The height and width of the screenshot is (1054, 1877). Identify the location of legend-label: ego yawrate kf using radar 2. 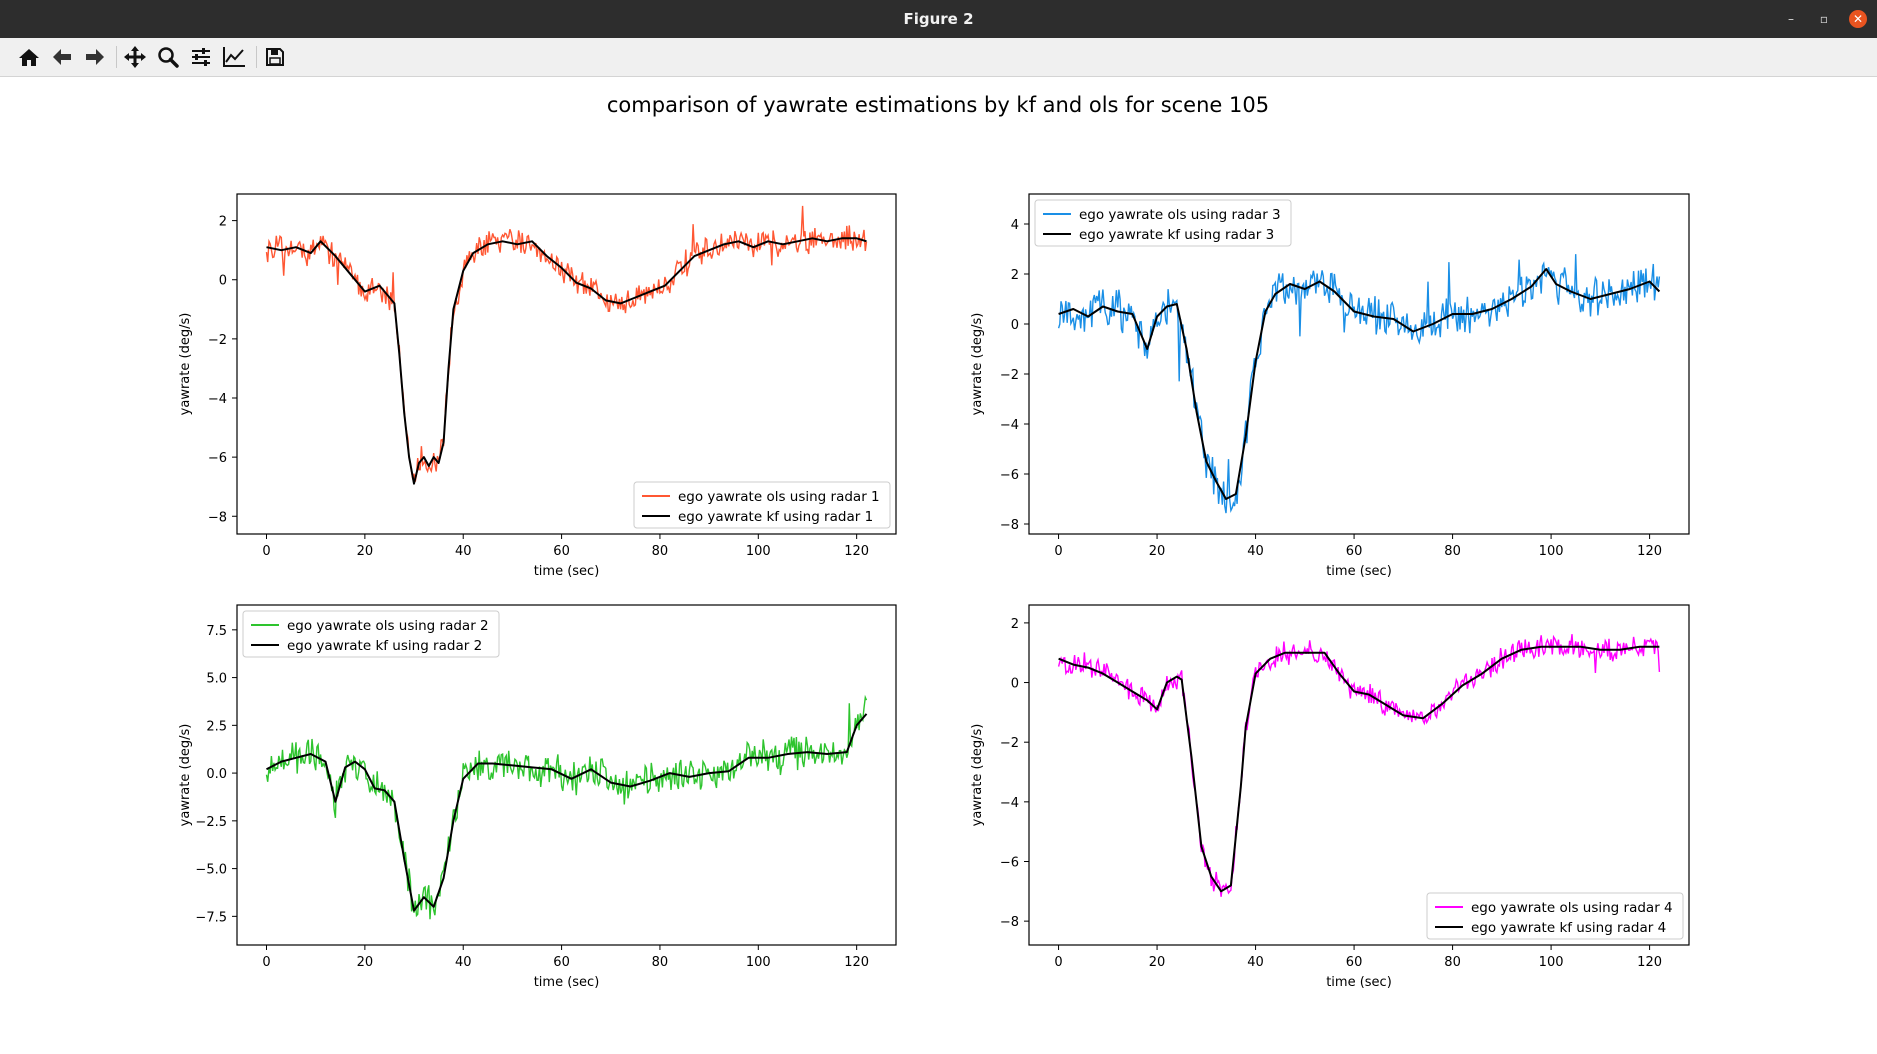
(384, 646).